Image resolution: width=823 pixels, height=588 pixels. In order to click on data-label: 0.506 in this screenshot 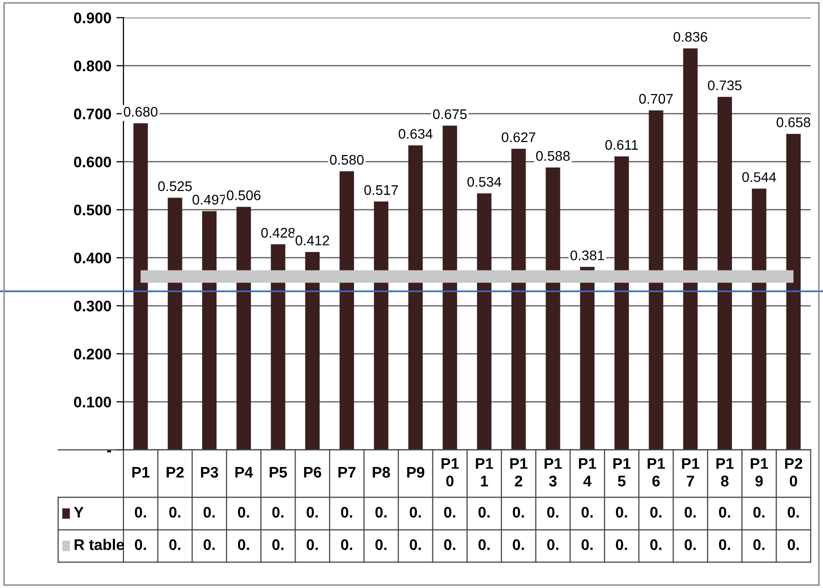, I will do `click(243, 195)`.